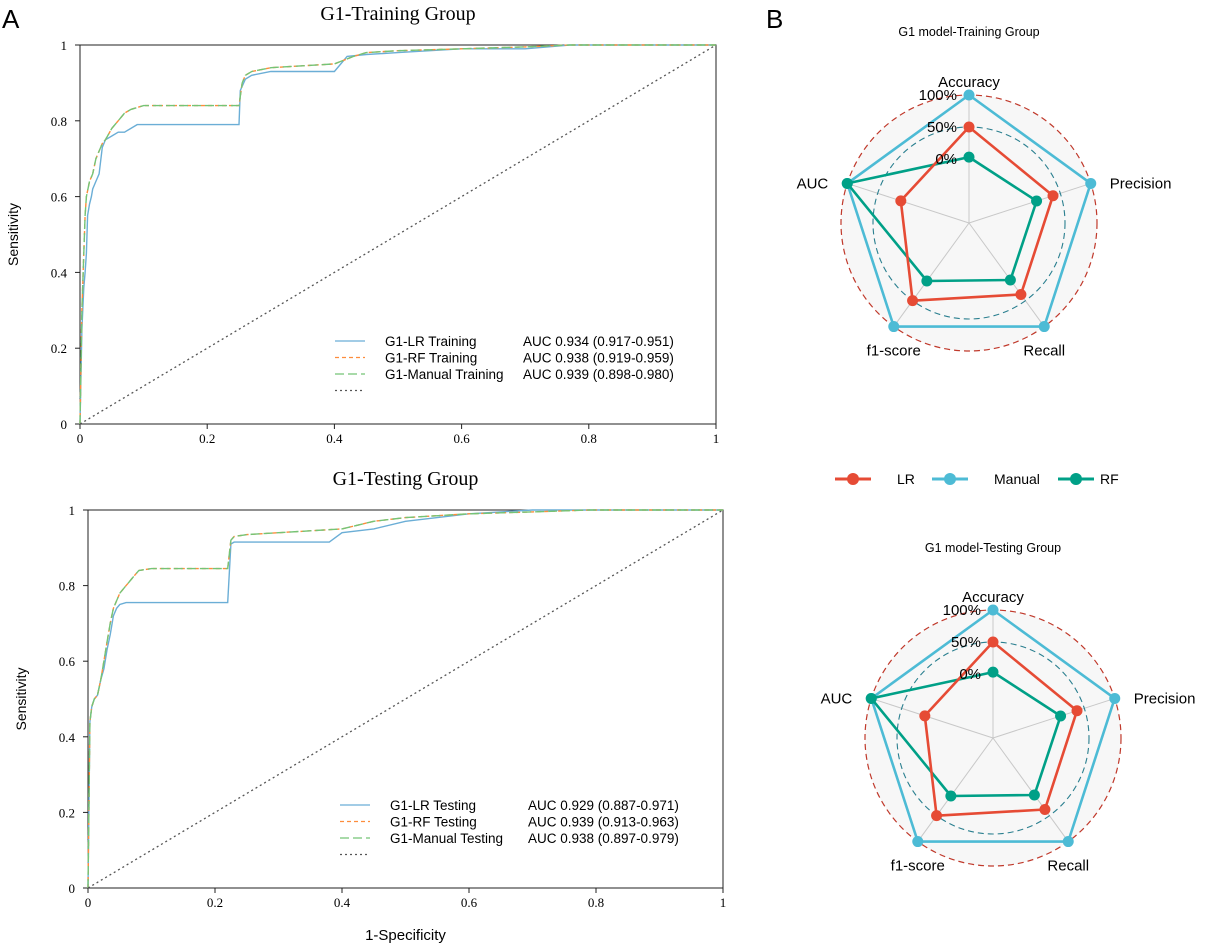 The height and width of the screenshot is (946, 1223). What do you see at coordinates (906, 479) in the screenshot?
I see `legend-label-lr: LR` at bounding box center [906, 479].